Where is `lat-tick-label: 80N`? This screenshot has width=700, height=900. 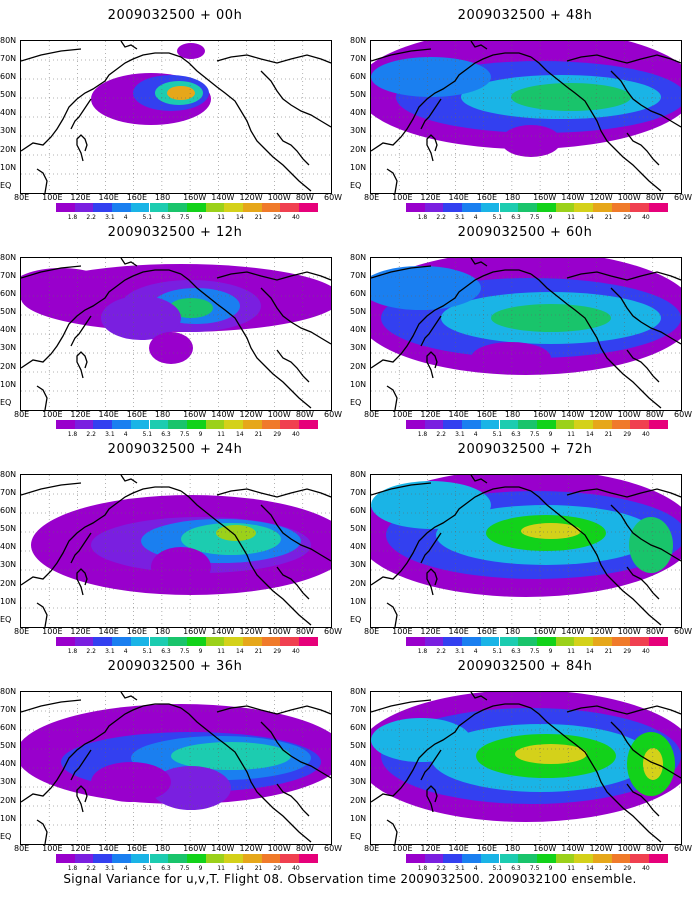
lat-tick-label: 80N is located at coordinates (358, 40).